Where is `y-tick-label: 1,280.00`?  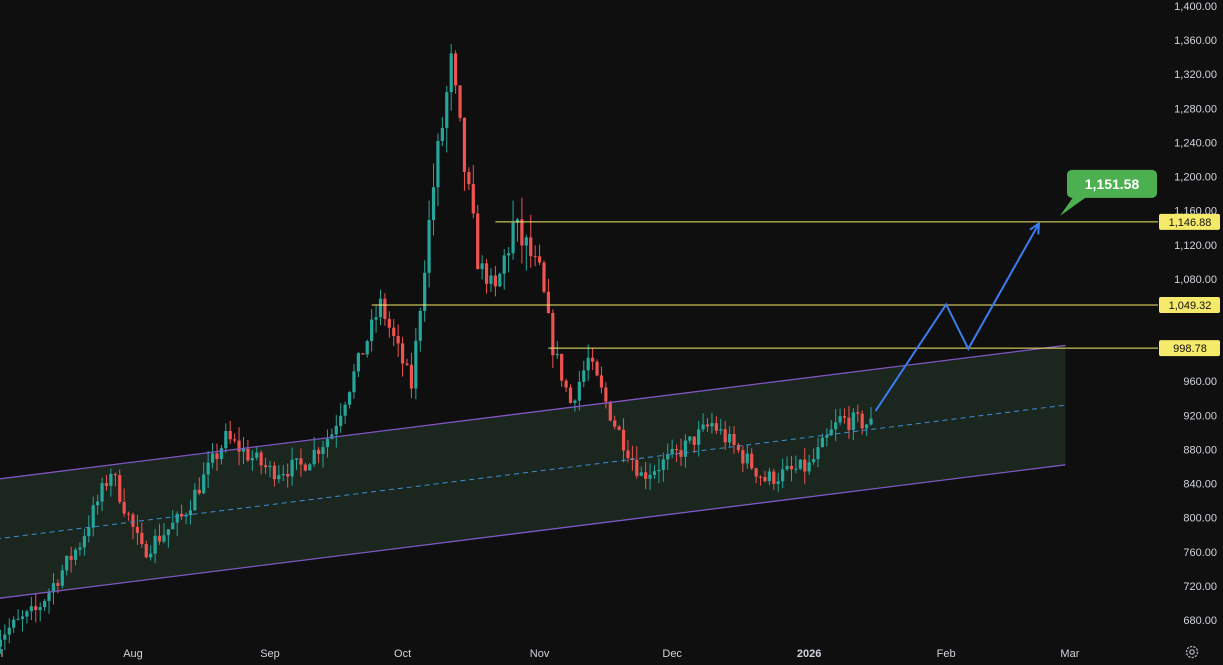 y-tick-label: 1,280.00 is located at coordinates (1195, 109).